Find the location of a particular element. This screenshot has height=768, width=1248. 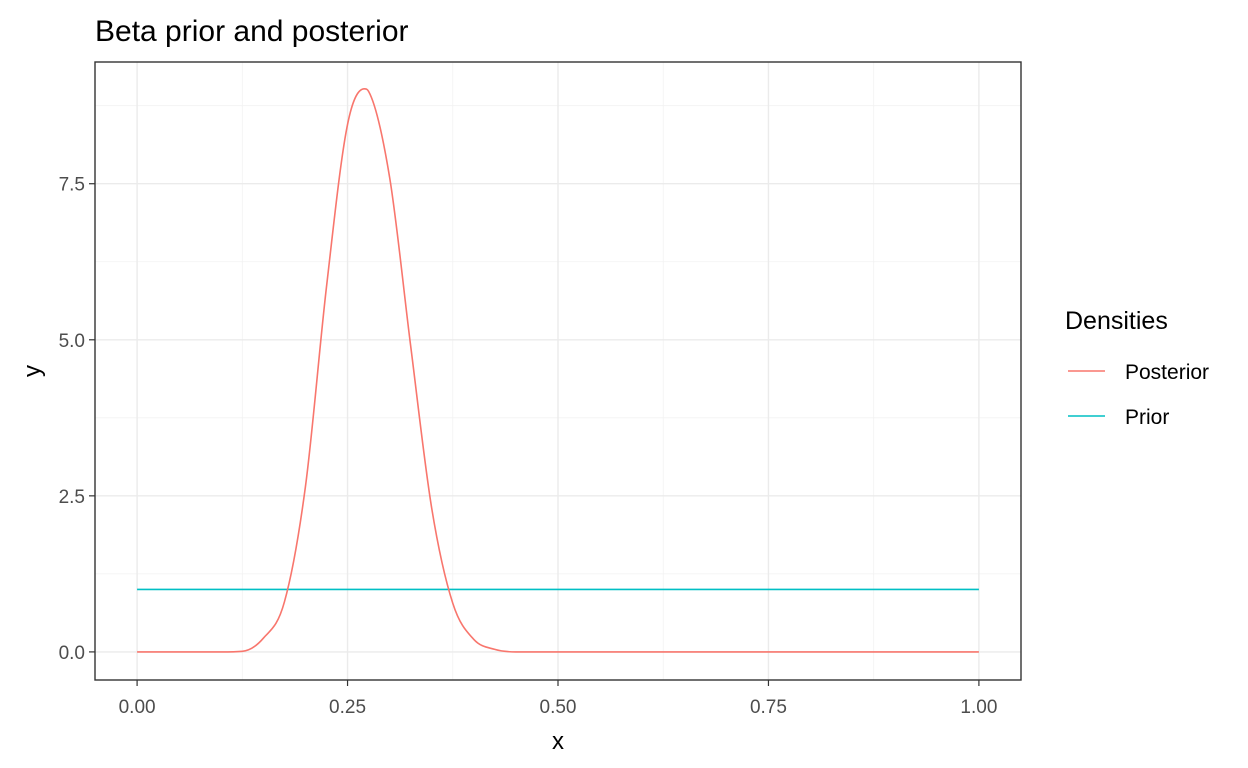

x-axis-ticks: 0.00 0.25 0.50 0.75 1.00 is located at coordinates (558, 699).